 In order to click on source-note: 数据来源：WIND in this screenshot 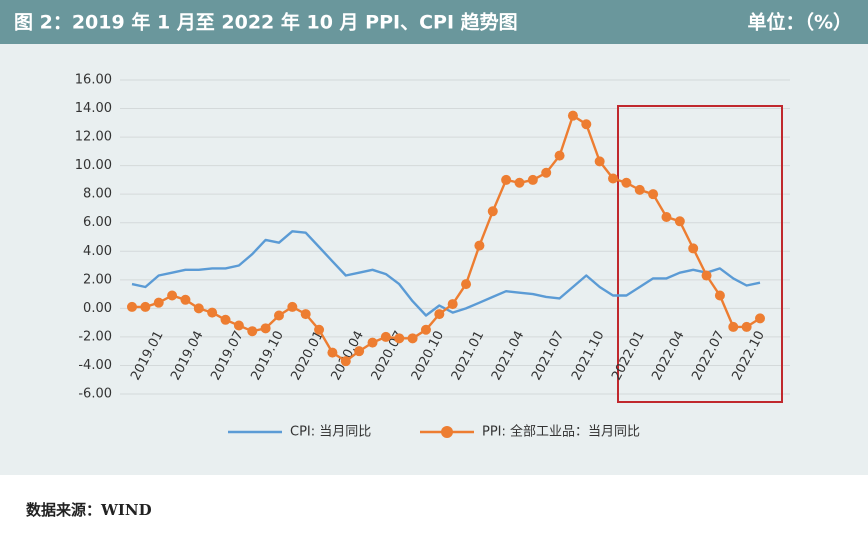, I will do `click(89, 510)`.